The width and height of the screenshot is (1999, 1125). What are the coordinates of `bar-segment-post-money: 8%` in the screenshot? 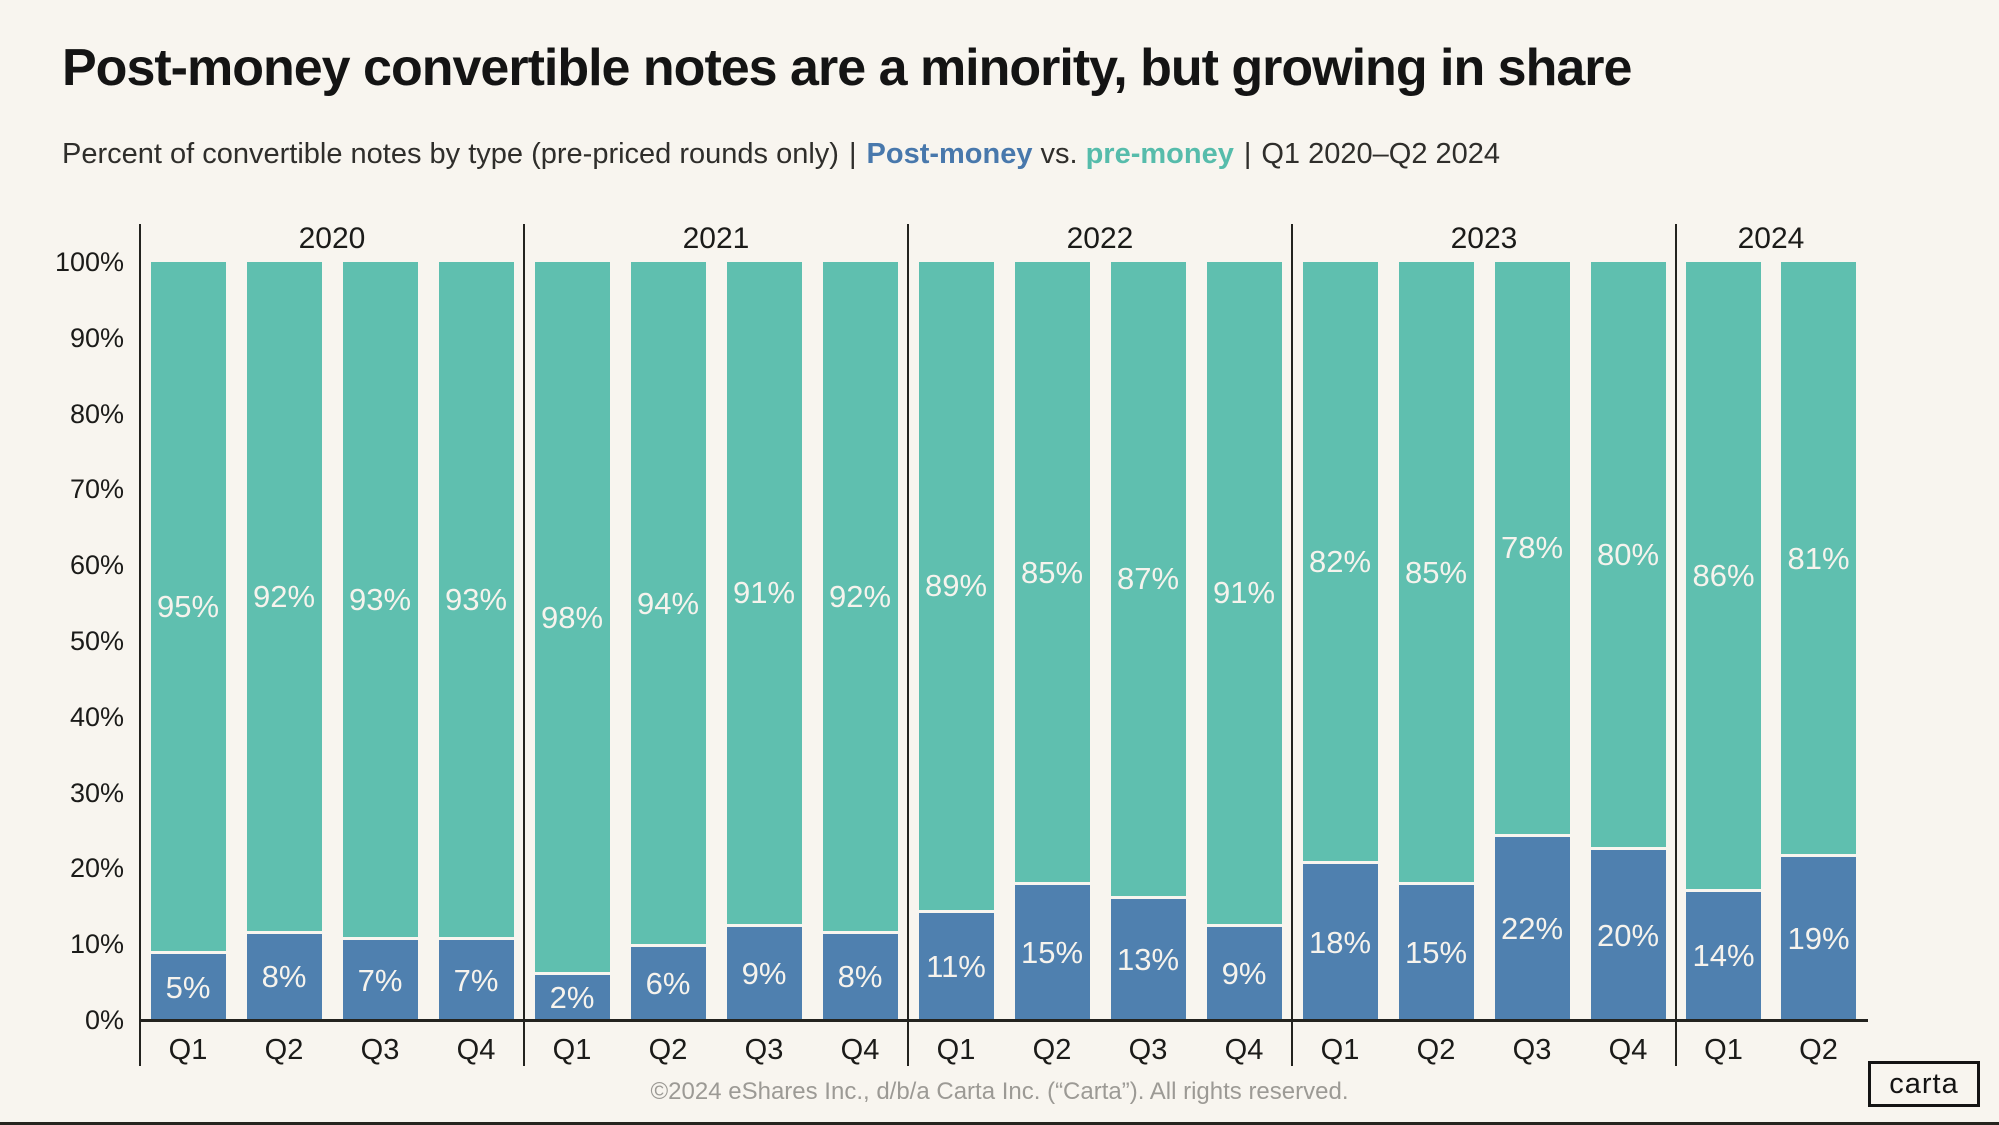 It's located at (284, 975).